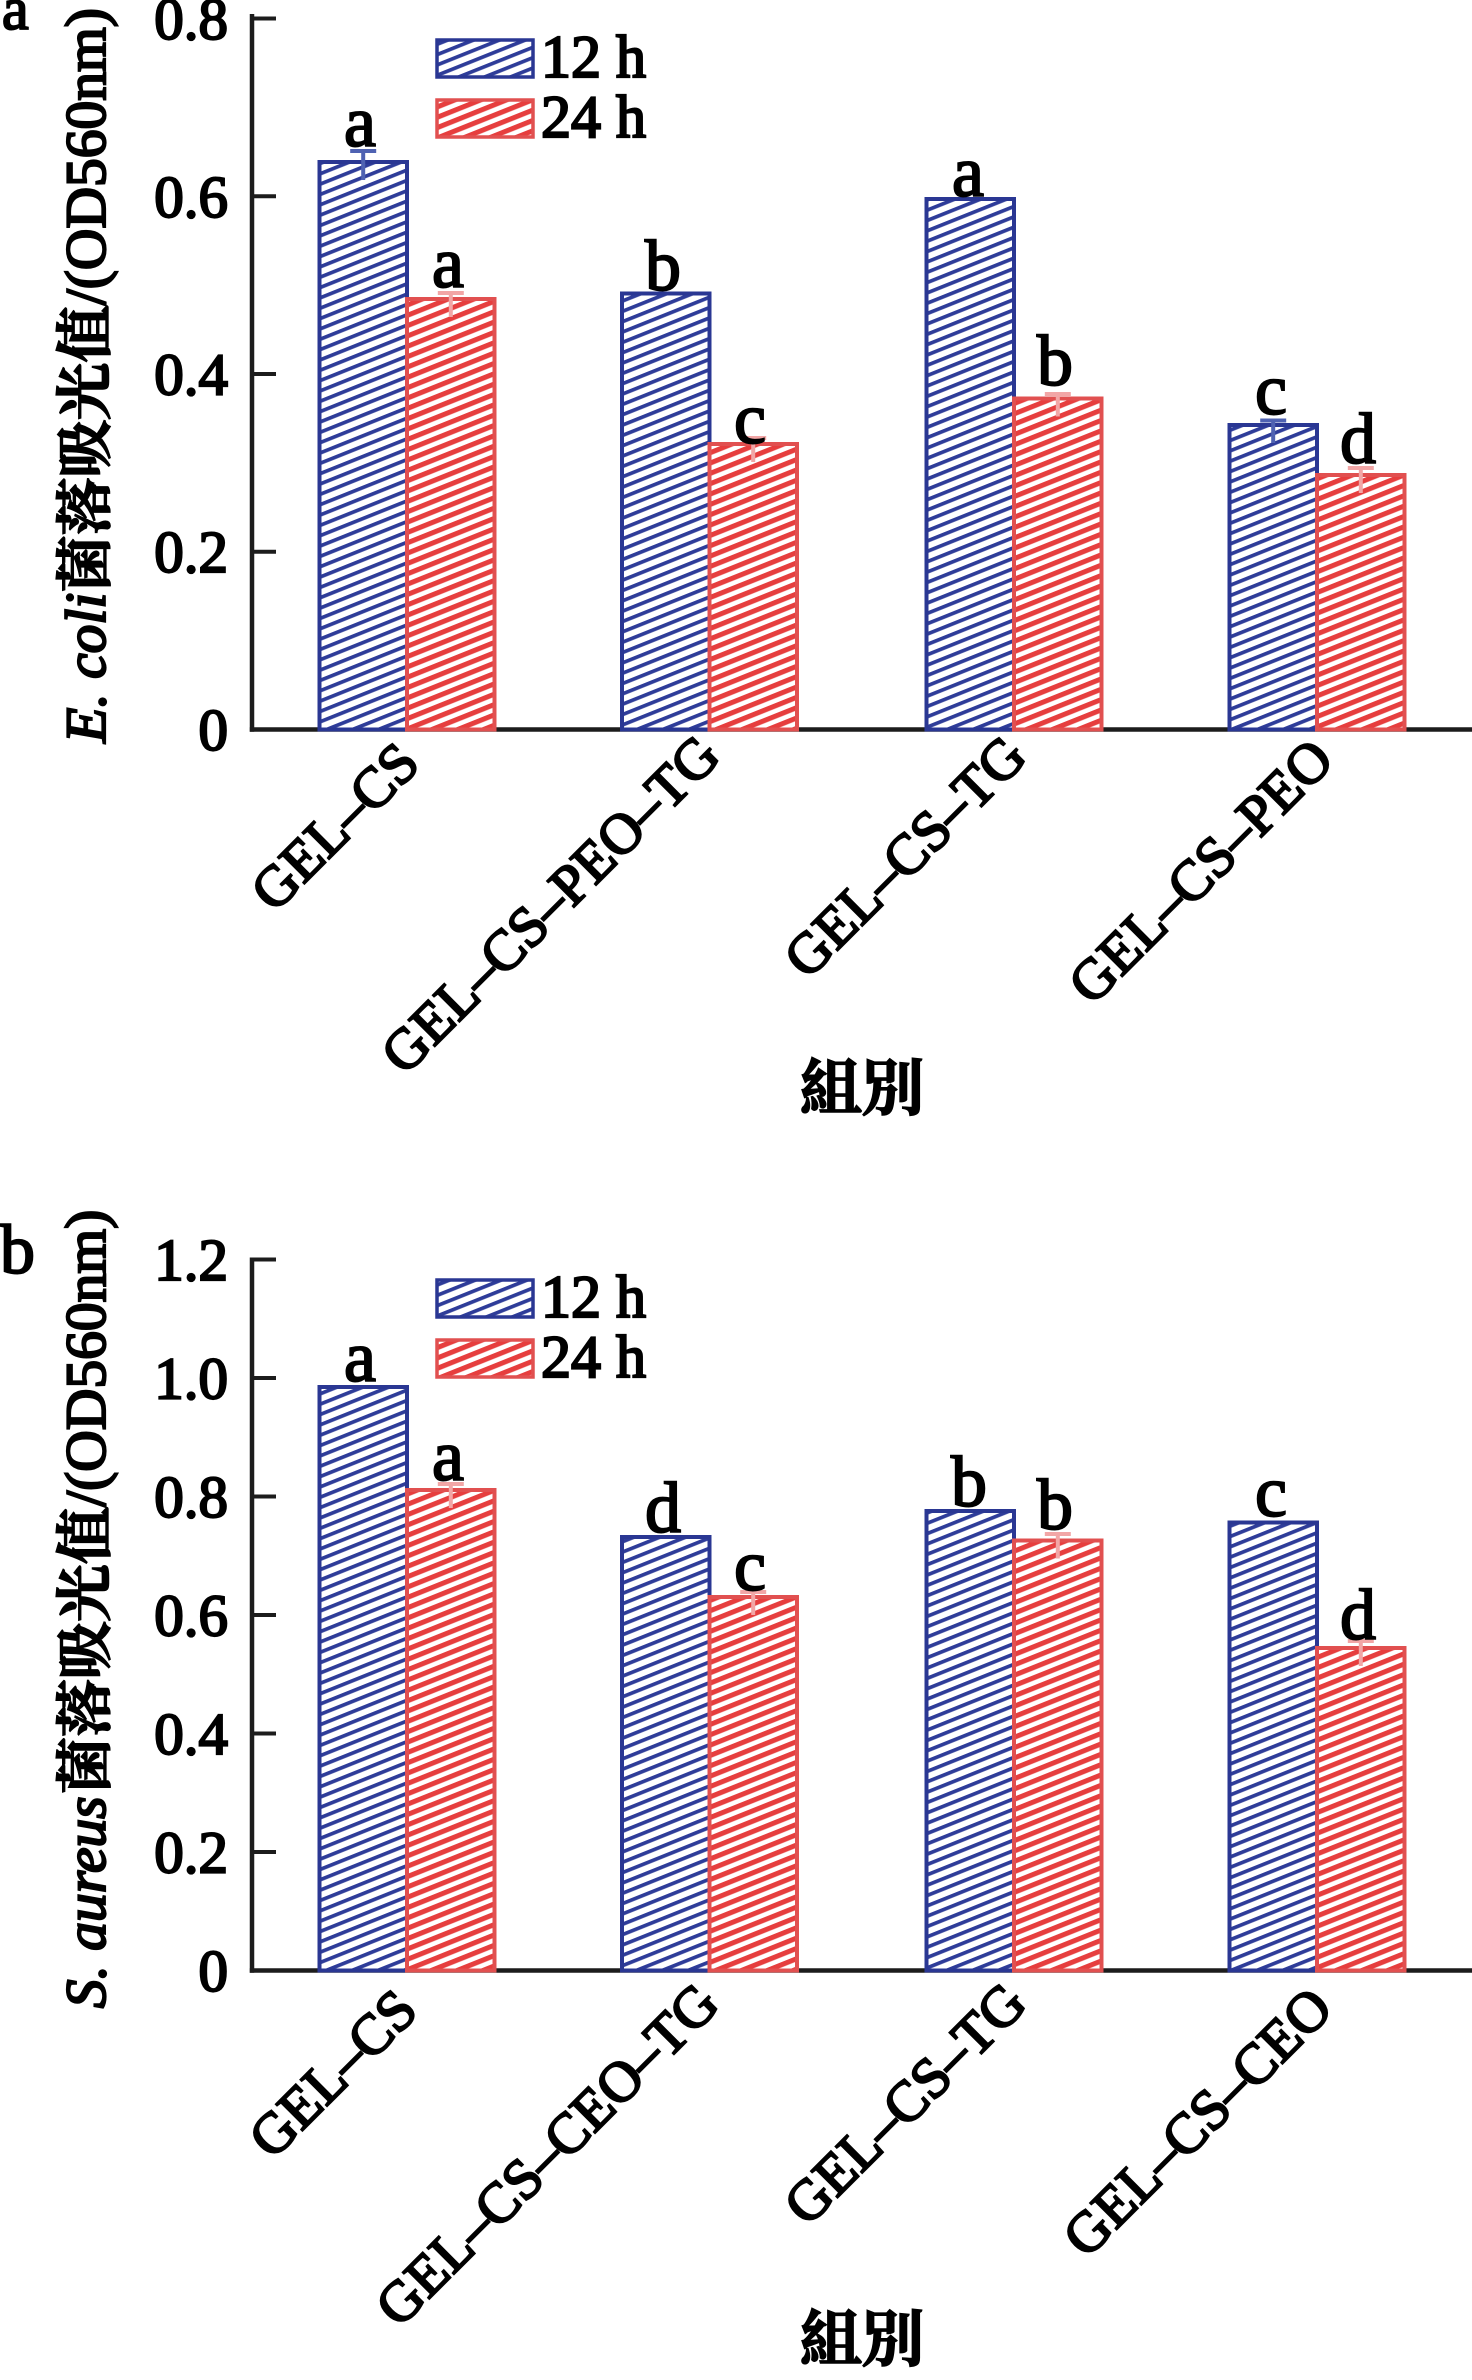 The height and width of the screenshot is (2380, 1472). I want to click on svg-text: 1.2, so click(191, 1260).